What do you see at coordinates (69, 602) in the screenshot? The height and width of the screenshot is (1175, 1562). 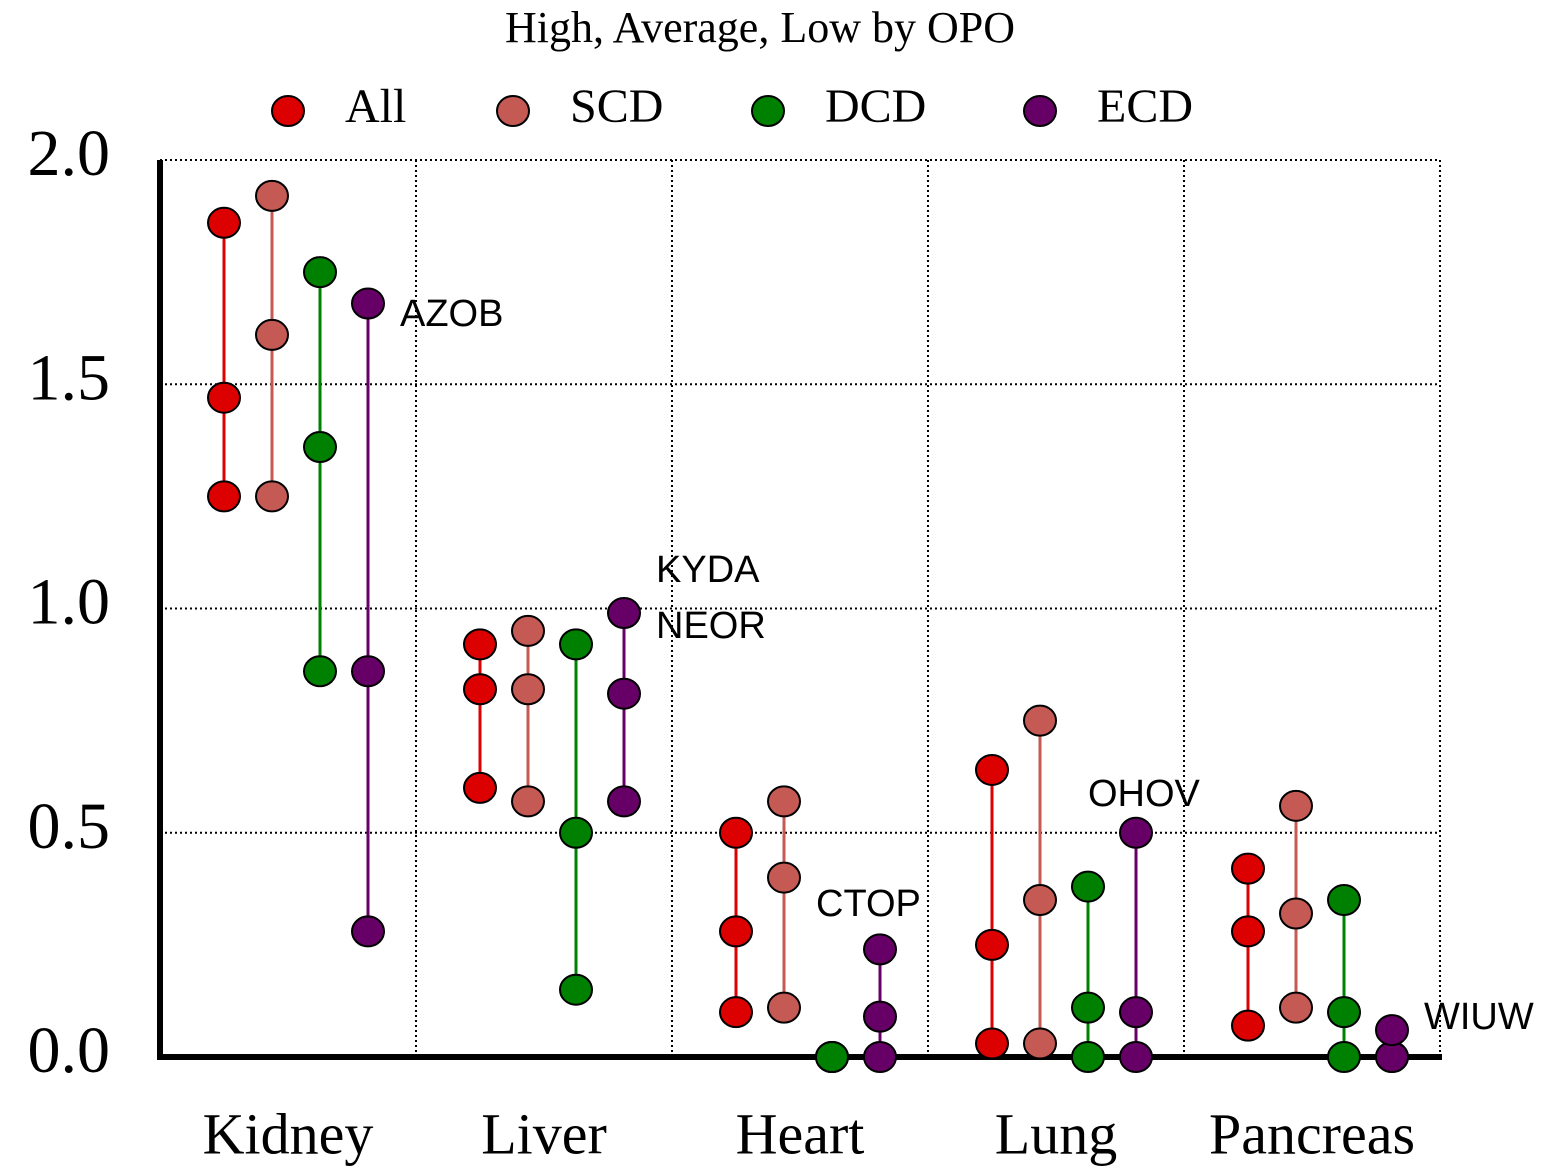 I see `y-tick-label: 1.0` at bounding box center [69, 602].